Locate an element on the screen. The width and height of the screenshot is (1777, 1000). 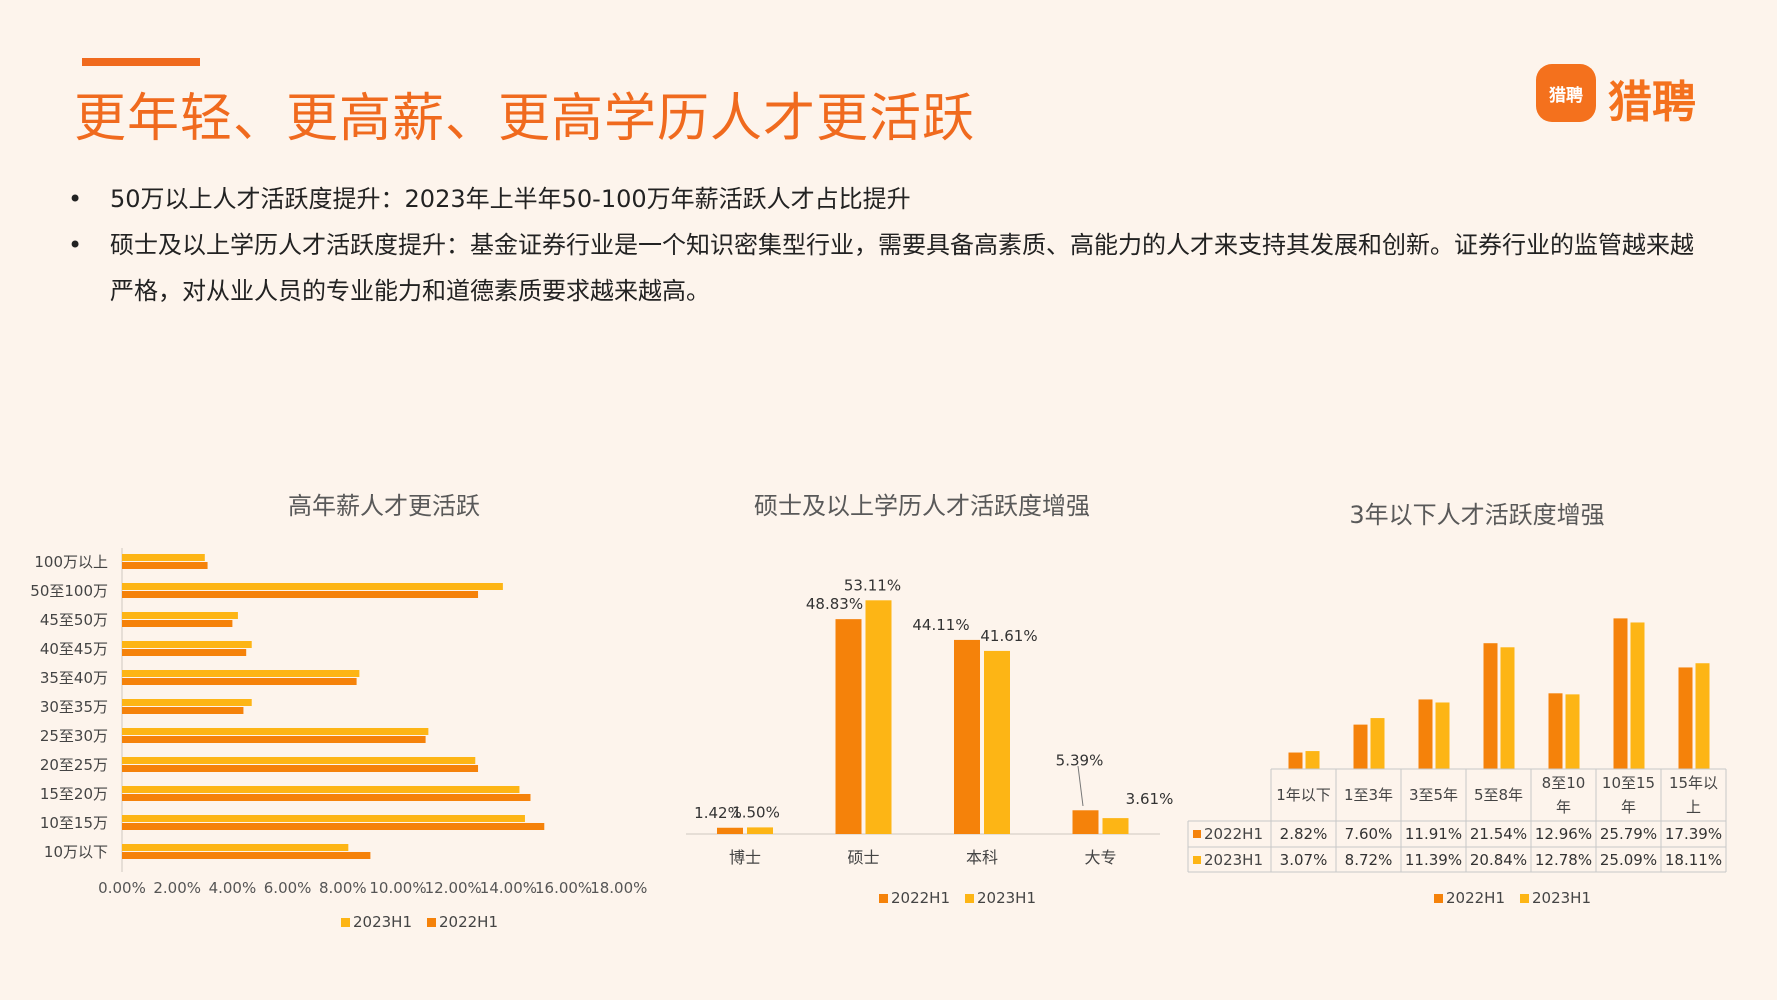
chart3-table-cell: 17.39% is located at coordinates (1693, 834).